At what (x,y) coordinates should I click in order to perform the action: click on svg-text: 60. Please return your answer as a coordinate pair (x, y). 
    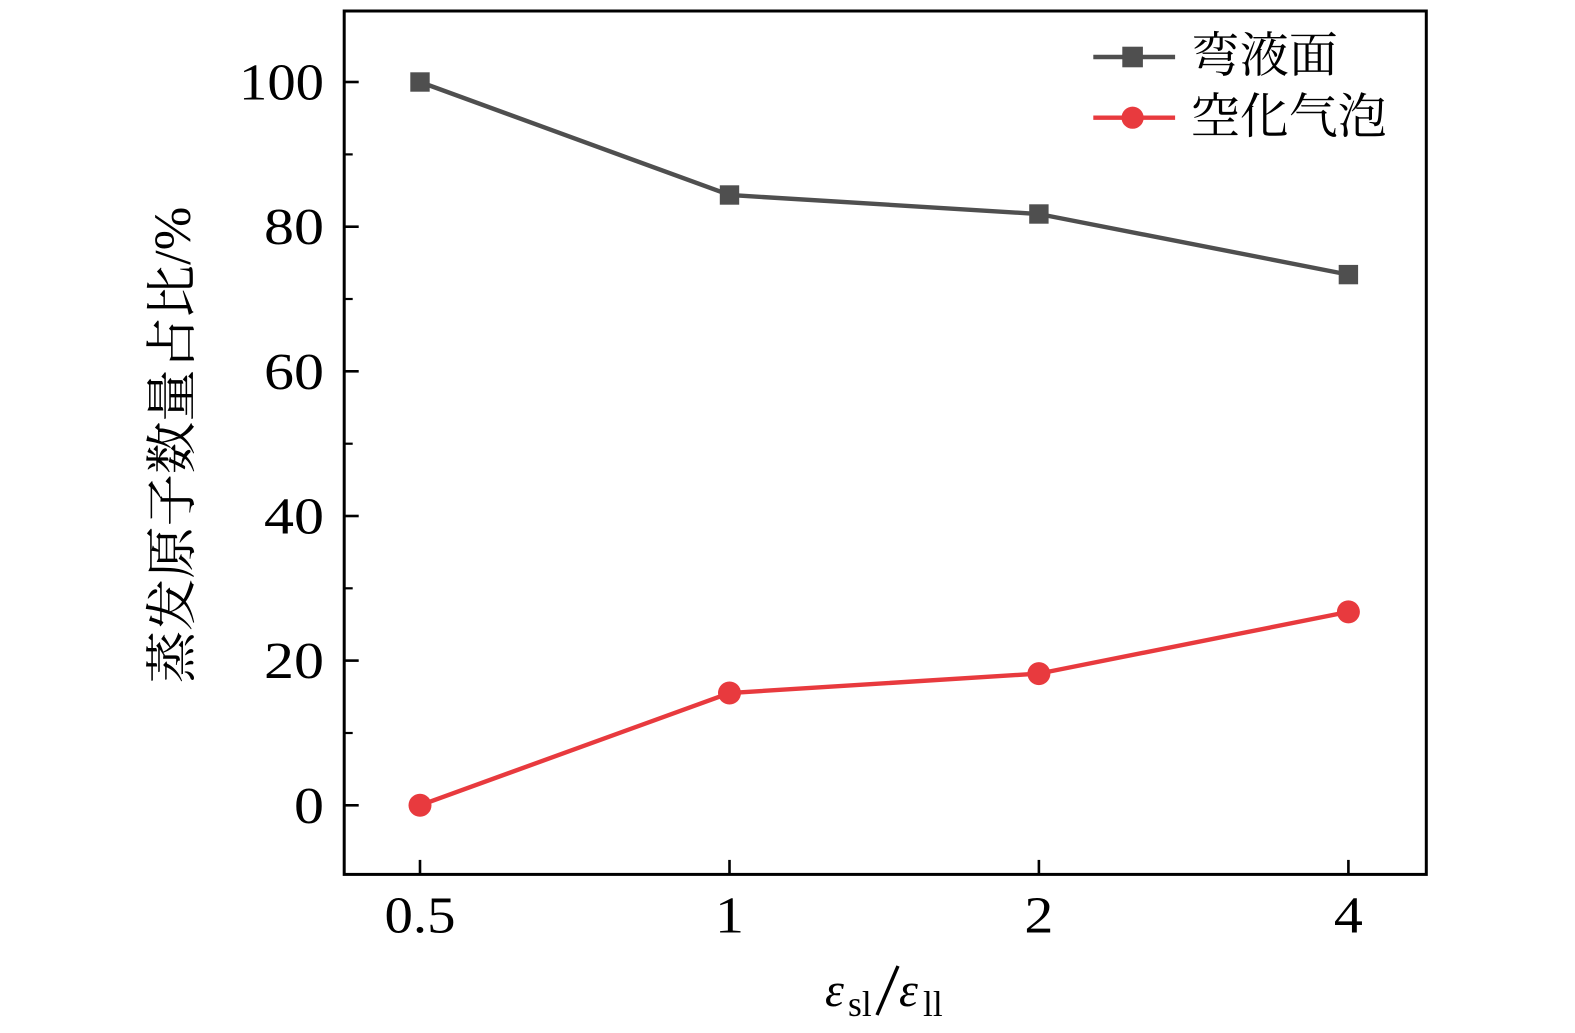
    Looking at the image, I should click on (294, 372).